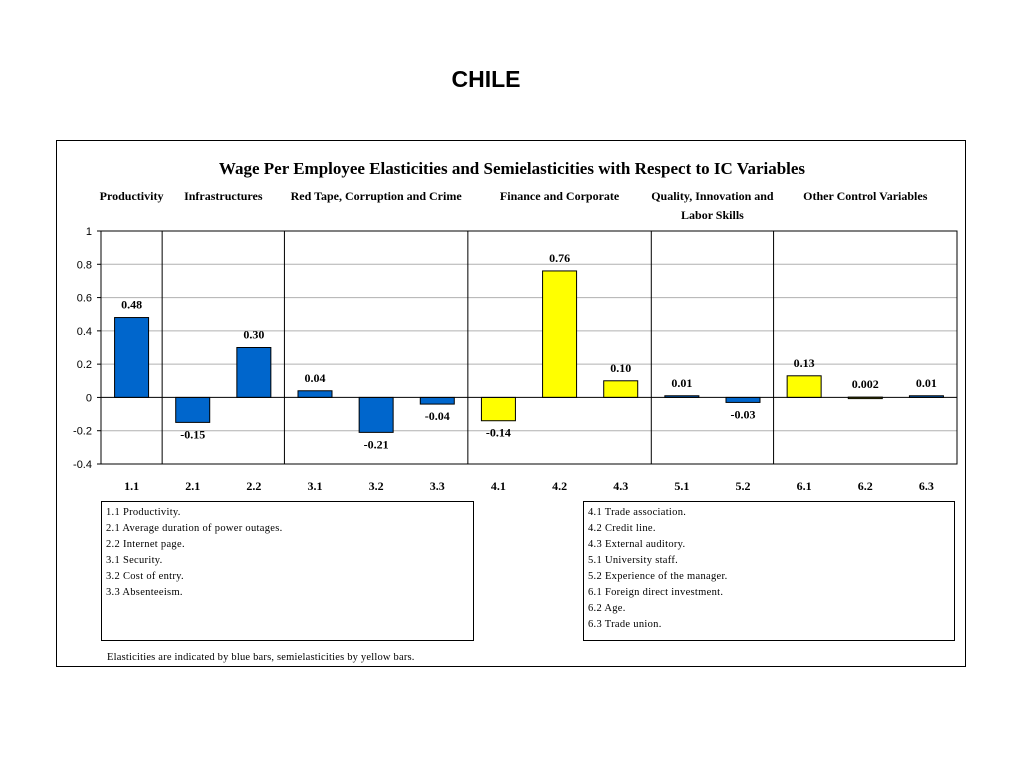 Image resolution: width=1024 pixels, height=768 pixels. I want to click on group-label: Infrastructures, so click(223, 196).